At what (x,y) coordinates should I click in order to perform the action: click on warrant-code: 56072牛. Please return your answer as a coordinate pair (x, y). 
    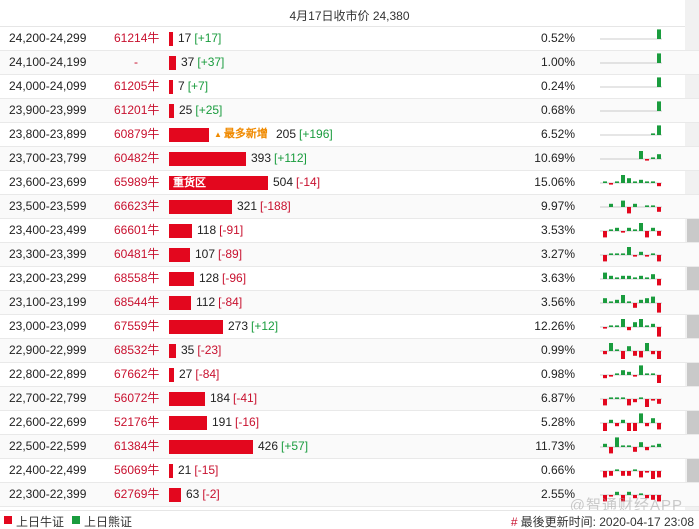
    Looking at the image, I should click on (137, 398).